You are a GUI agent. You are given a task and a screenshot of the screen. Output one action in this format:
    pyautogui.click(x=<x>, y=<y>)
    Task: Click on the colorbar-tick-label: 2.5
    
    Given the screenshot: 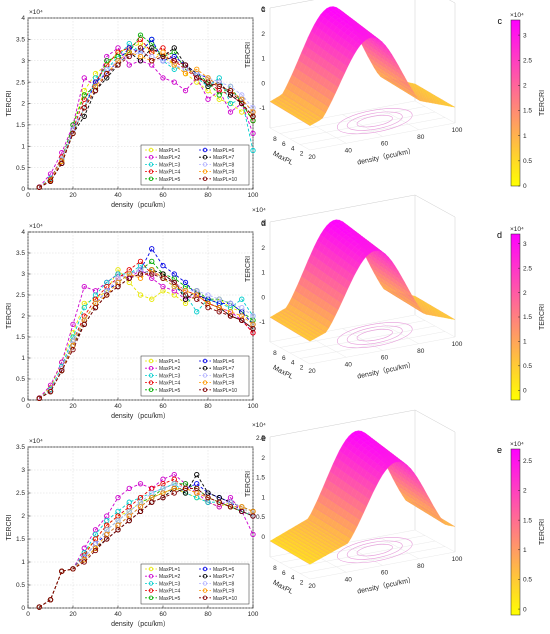 What is the action you would take?
    pyautogui.click(x=527, y=60)
    